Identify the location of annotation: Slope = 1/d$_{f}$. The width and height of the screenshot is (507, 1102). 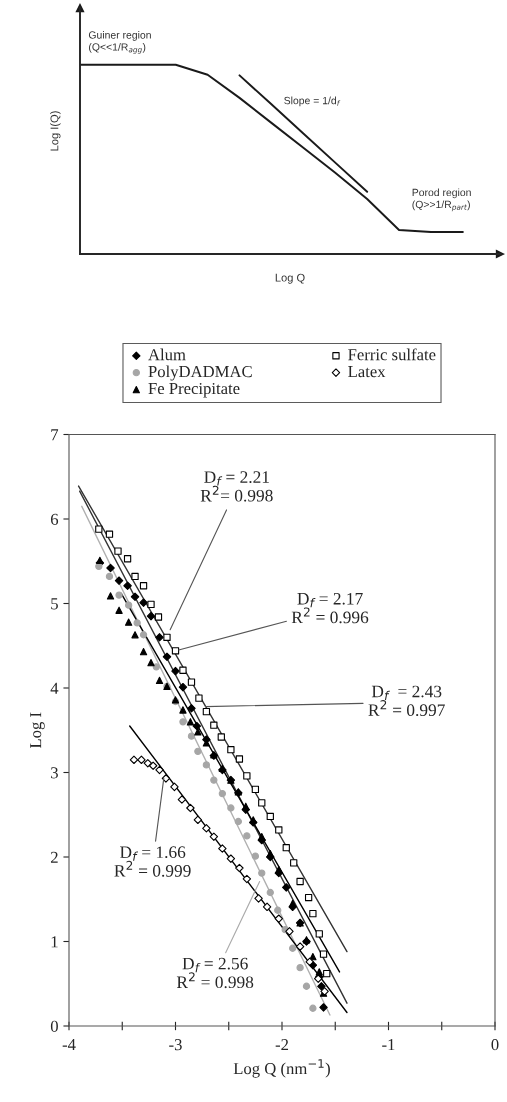
(312, 101).